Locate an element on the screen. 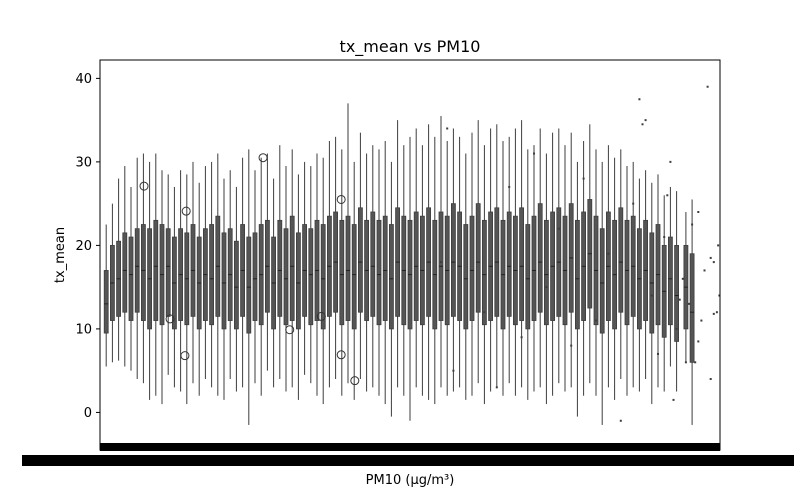 This screenshot has height=500, width=800. x-tick-labels-overlap-band is located at coordinates (408, 460).